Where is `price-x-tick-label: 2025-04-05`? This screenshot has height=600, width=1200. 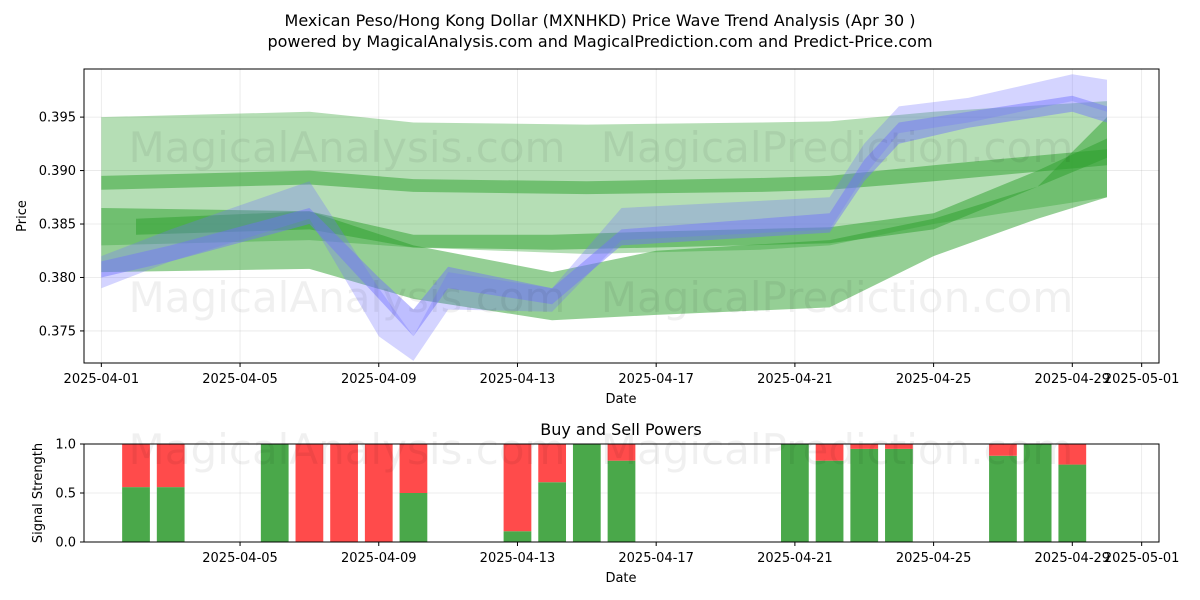
price-x-tick-label: 2025-04-05 is located at coordinates (240, 379).